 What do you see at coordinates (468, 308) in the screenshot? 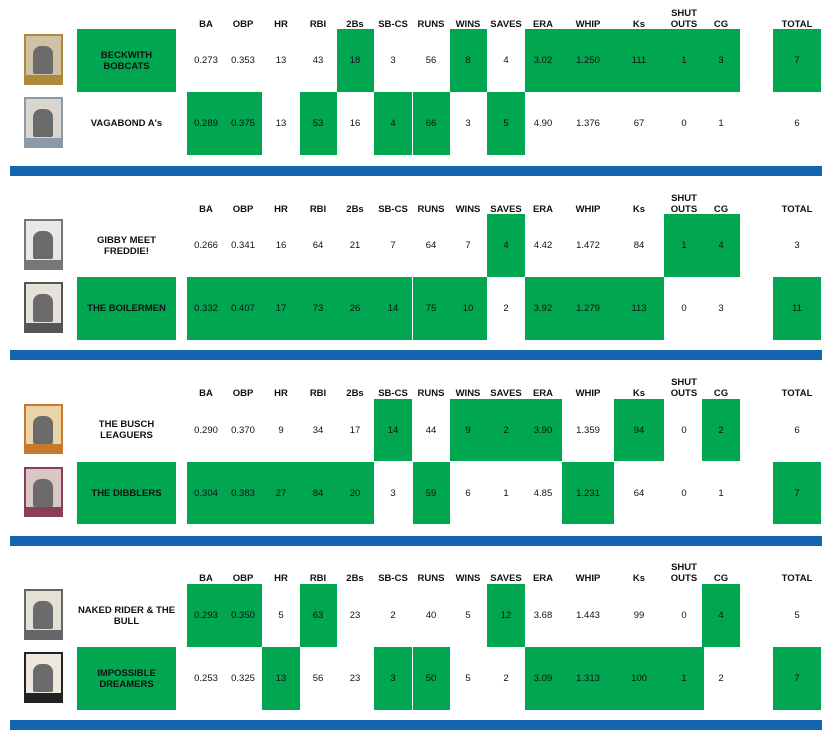
I see `stat-cell-wins: 10` at bounding box center [468, 308].